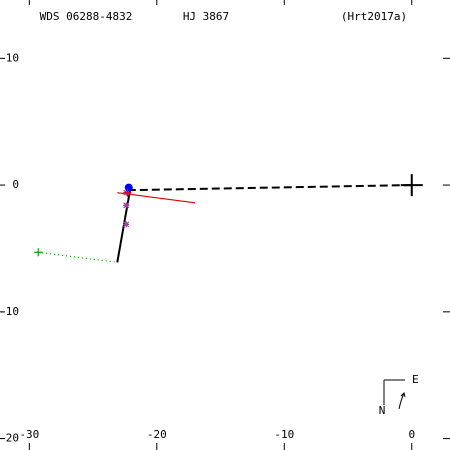 This screenshot has height=450, width=450. What do you see at coordinates (382, 410) in the screenshot?
I see `compass-north: N` at bounding box center [382, 410].